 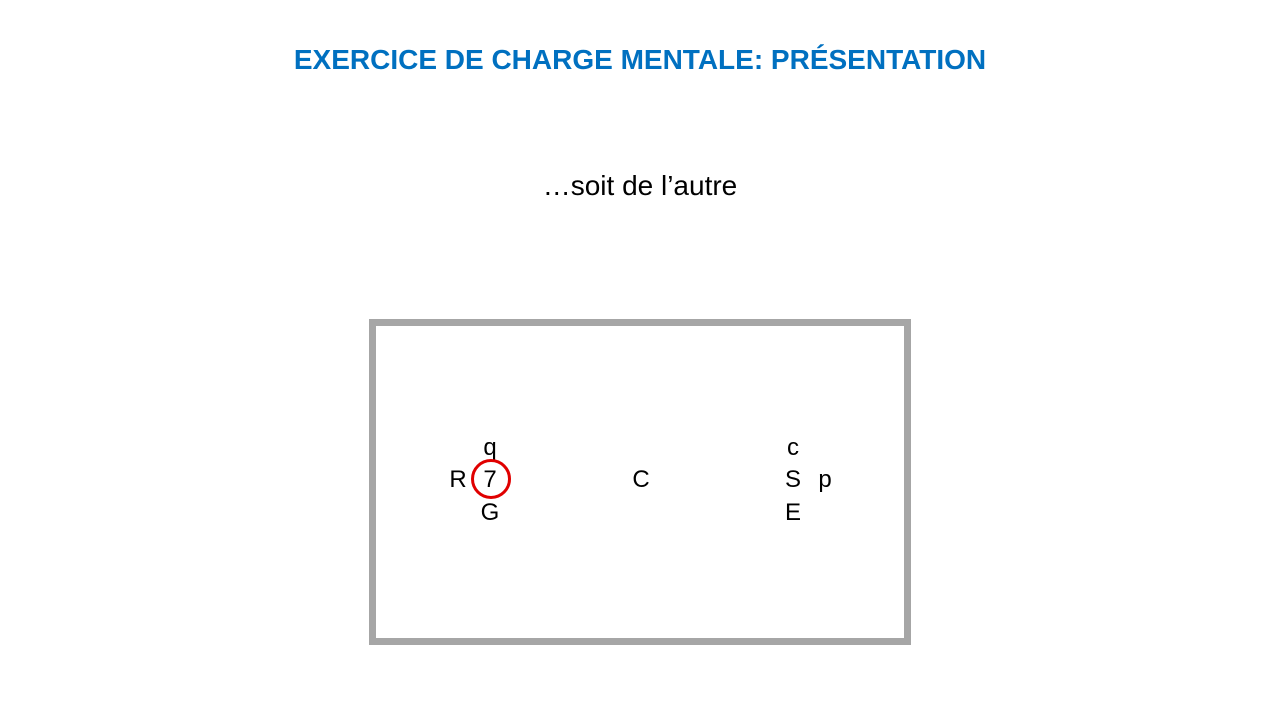 What do you see at coordinates (792, 479) in the screenshot?
I see `right-cluster-center-letter: S` at bounding box center [792, 479].